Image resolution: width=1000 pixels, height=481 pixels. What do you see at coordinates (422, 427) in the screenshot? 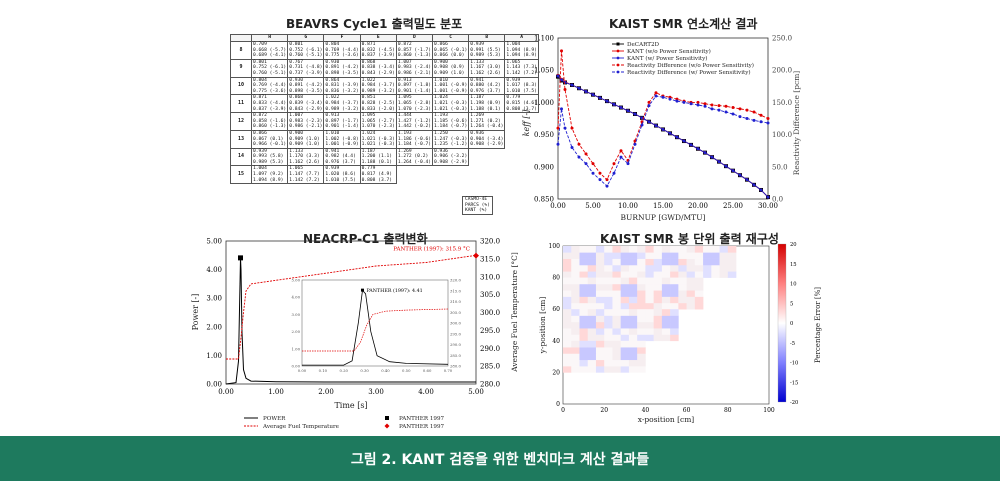
I see `legend-label: PANTHER 1997` at bounding box center [422, 427].